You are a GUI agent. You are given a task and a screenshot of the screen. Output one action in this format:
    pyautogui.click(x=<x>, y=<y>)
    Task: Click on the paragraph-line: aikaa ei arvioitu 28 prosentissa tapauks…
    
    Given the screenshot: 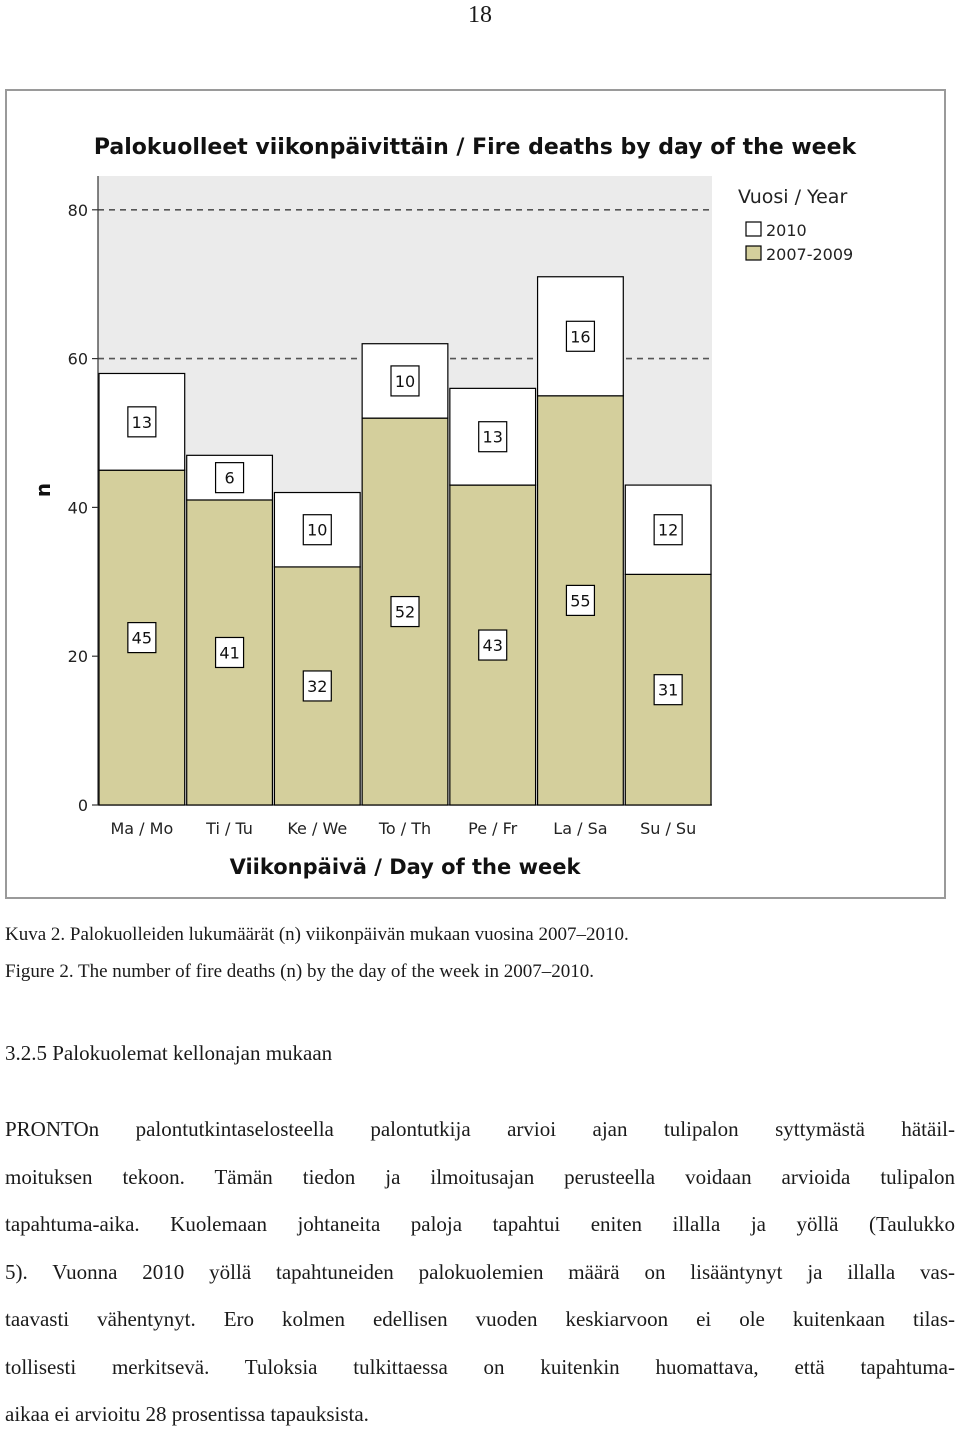 What is the action you would take?
    pyautogui.click(x=187, y=1414)
    